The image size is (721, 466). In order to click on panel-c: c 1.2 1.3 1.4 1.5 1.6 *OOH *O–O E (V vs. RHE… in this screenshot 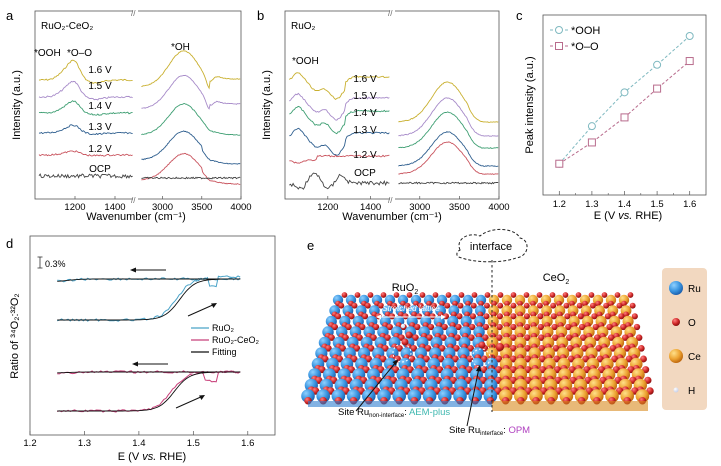, I will do `click(611, 115)`.